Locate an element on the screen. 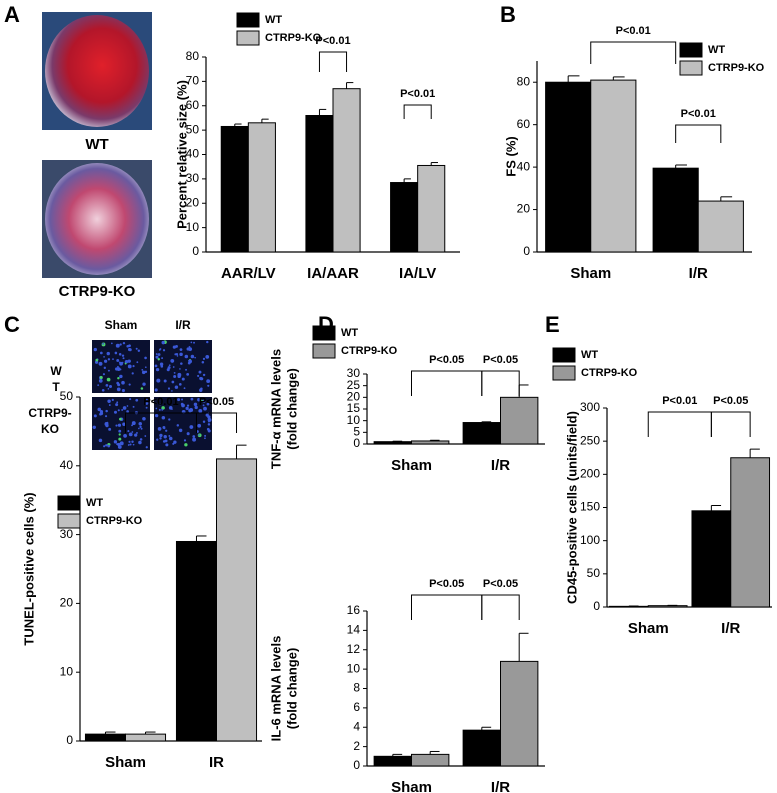 This screenshot has width=777, height=793. y-tick-label: 5 is located at coordinates (356, 432).